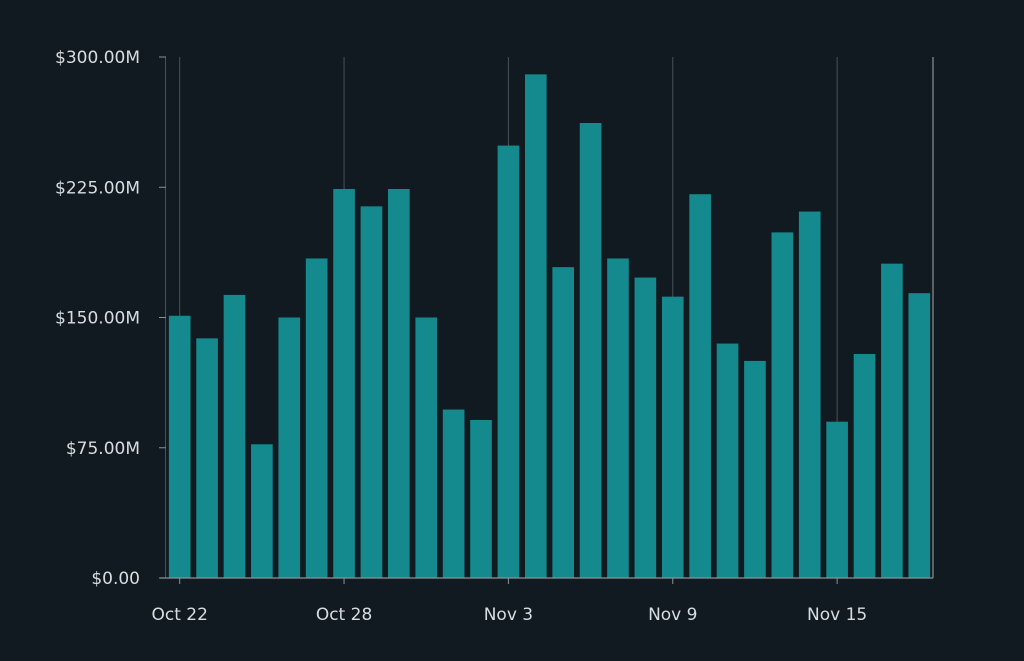  I want to click on x-tick-label-4: Nov 15, so click(837, 615).